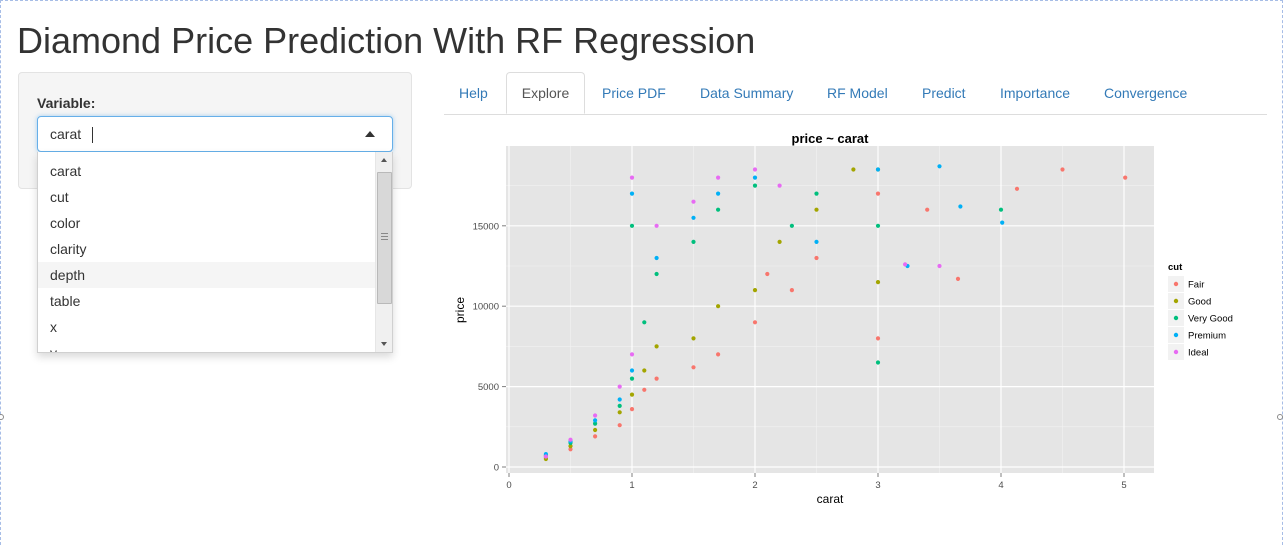 The width and height of the screenshot is (1283, 545). What do you see at coordinates (496, 468) in the screenshot?
I see `y-tick-label: 0` at bounding box center [496, 468].